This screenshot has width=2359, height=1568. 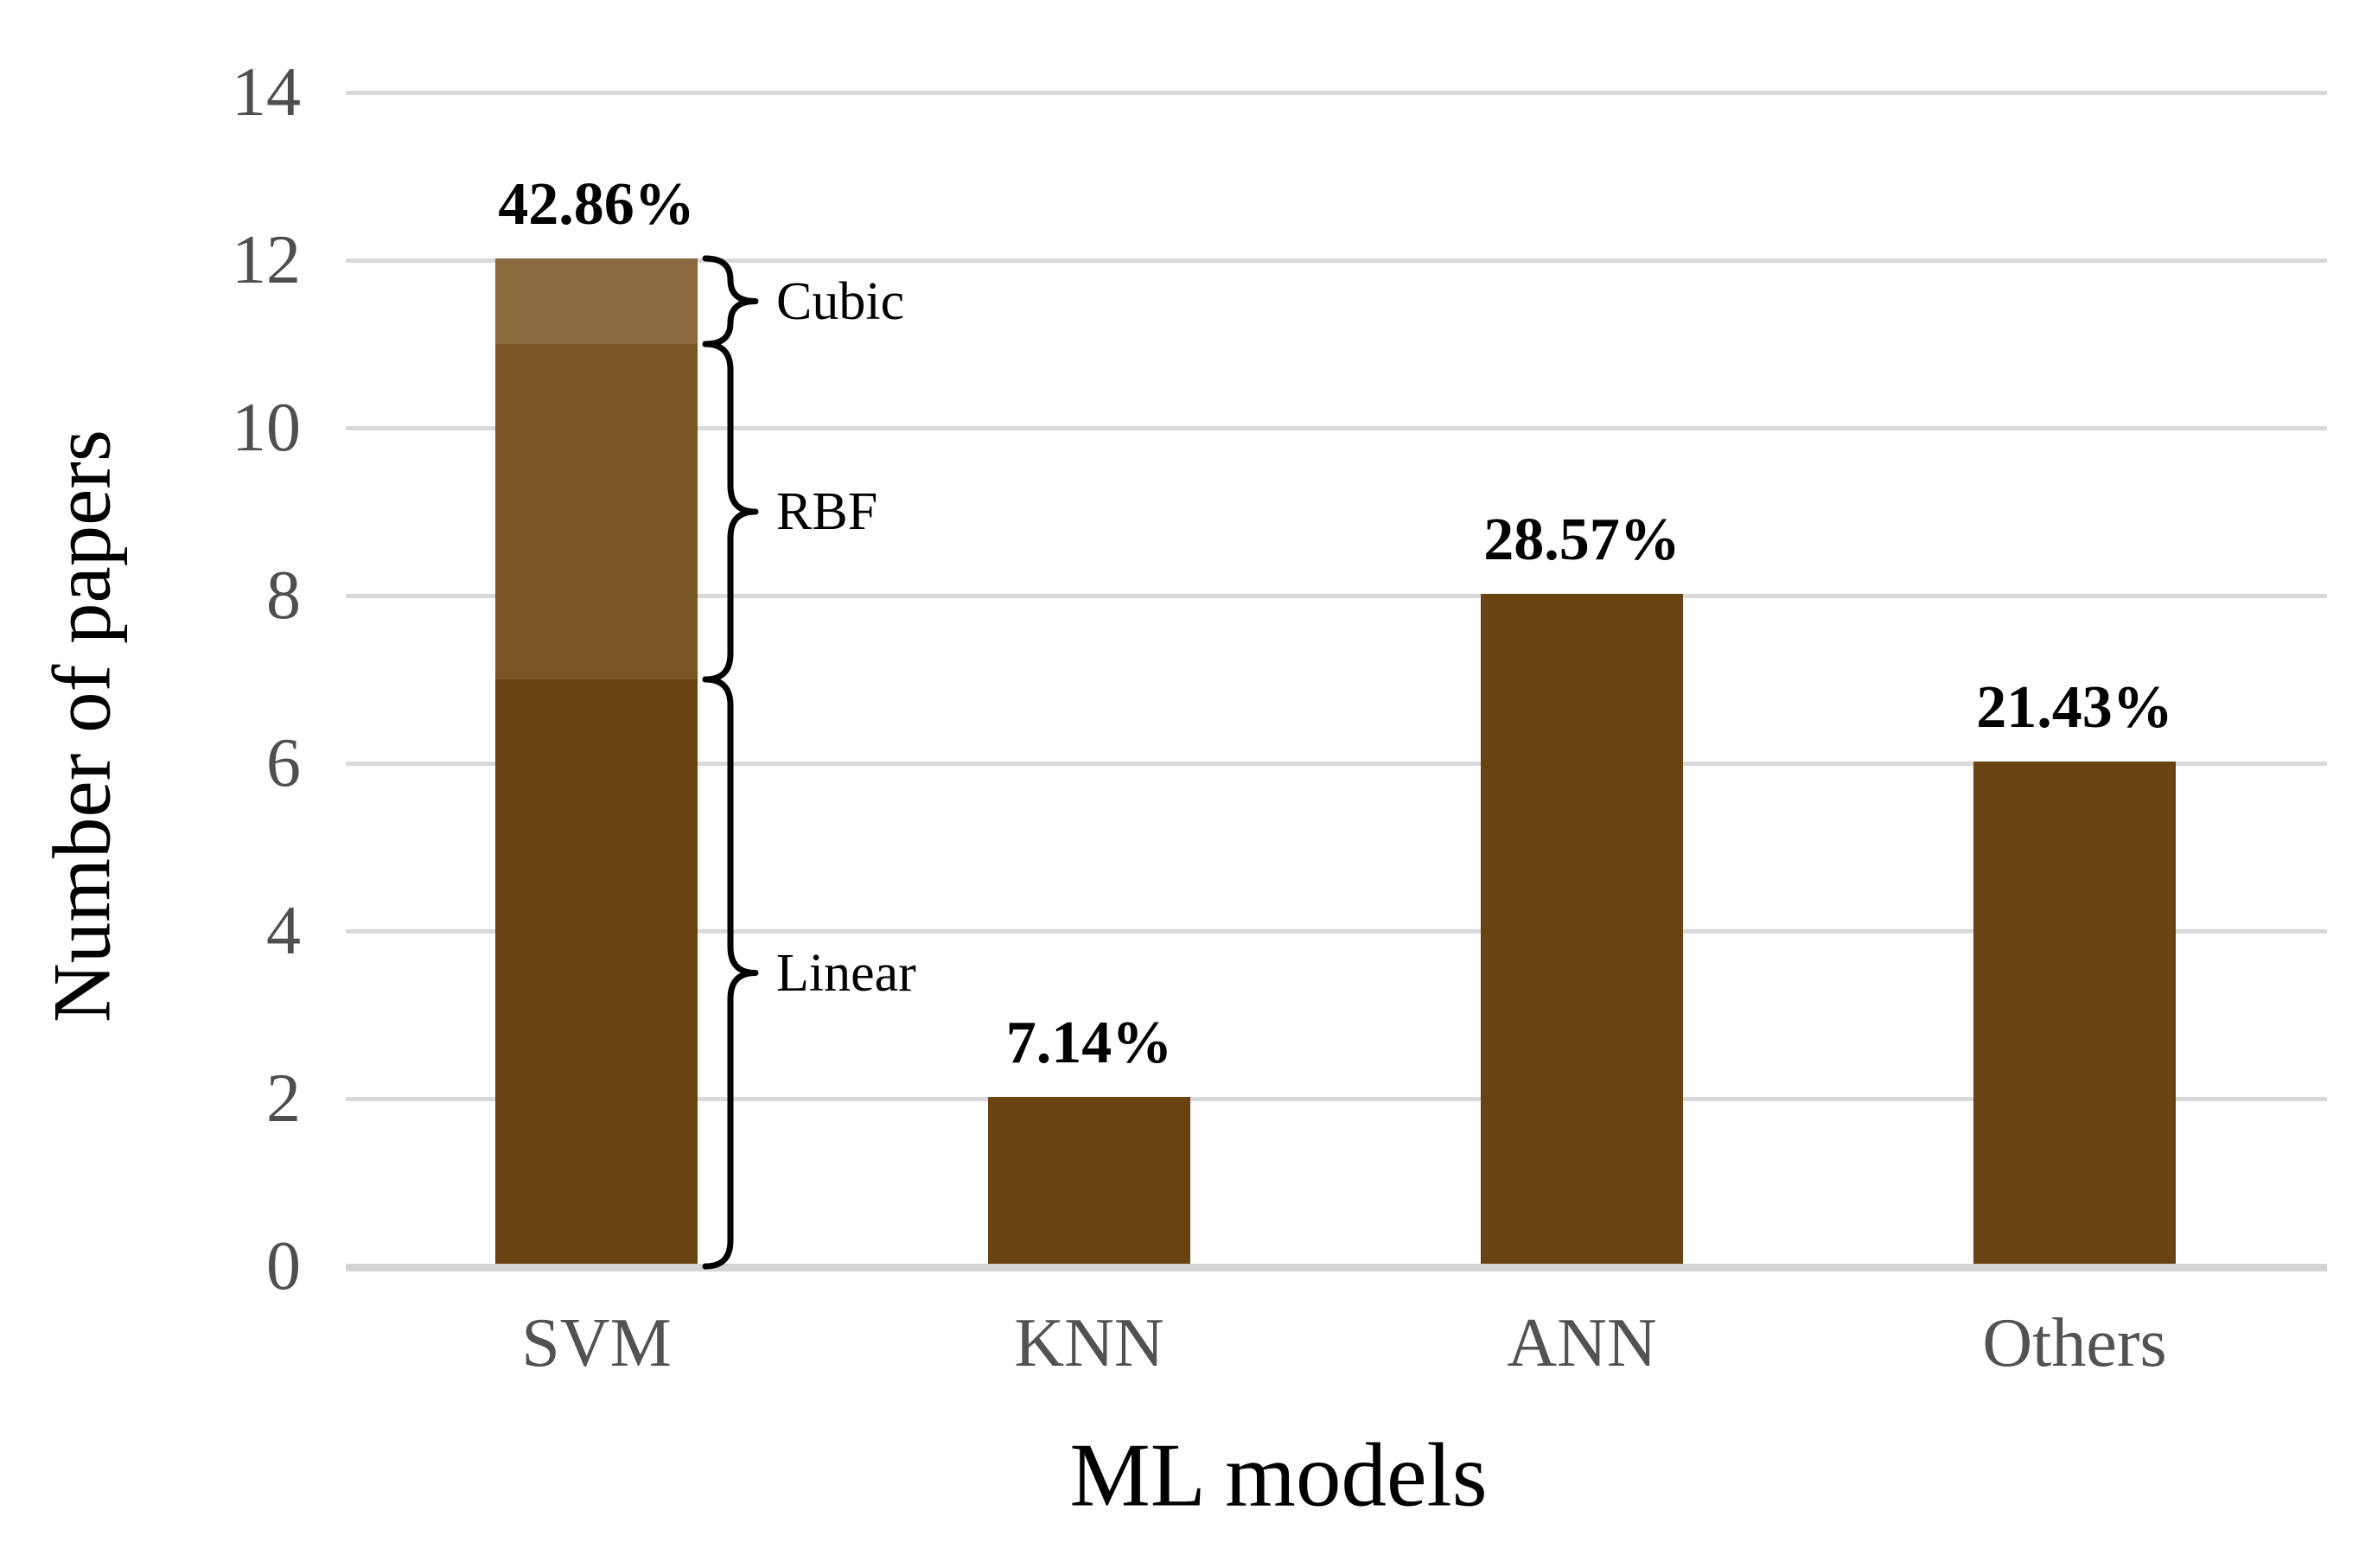 I want to click on y-tick-label: 0, so click(x=283, y=1266).